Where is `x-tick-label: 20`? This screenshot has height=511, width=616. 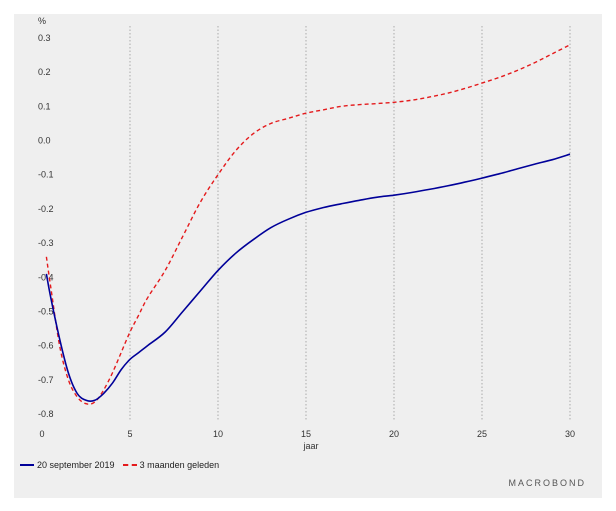 x-tick-label: 20 is located at coordinates (394, 434).